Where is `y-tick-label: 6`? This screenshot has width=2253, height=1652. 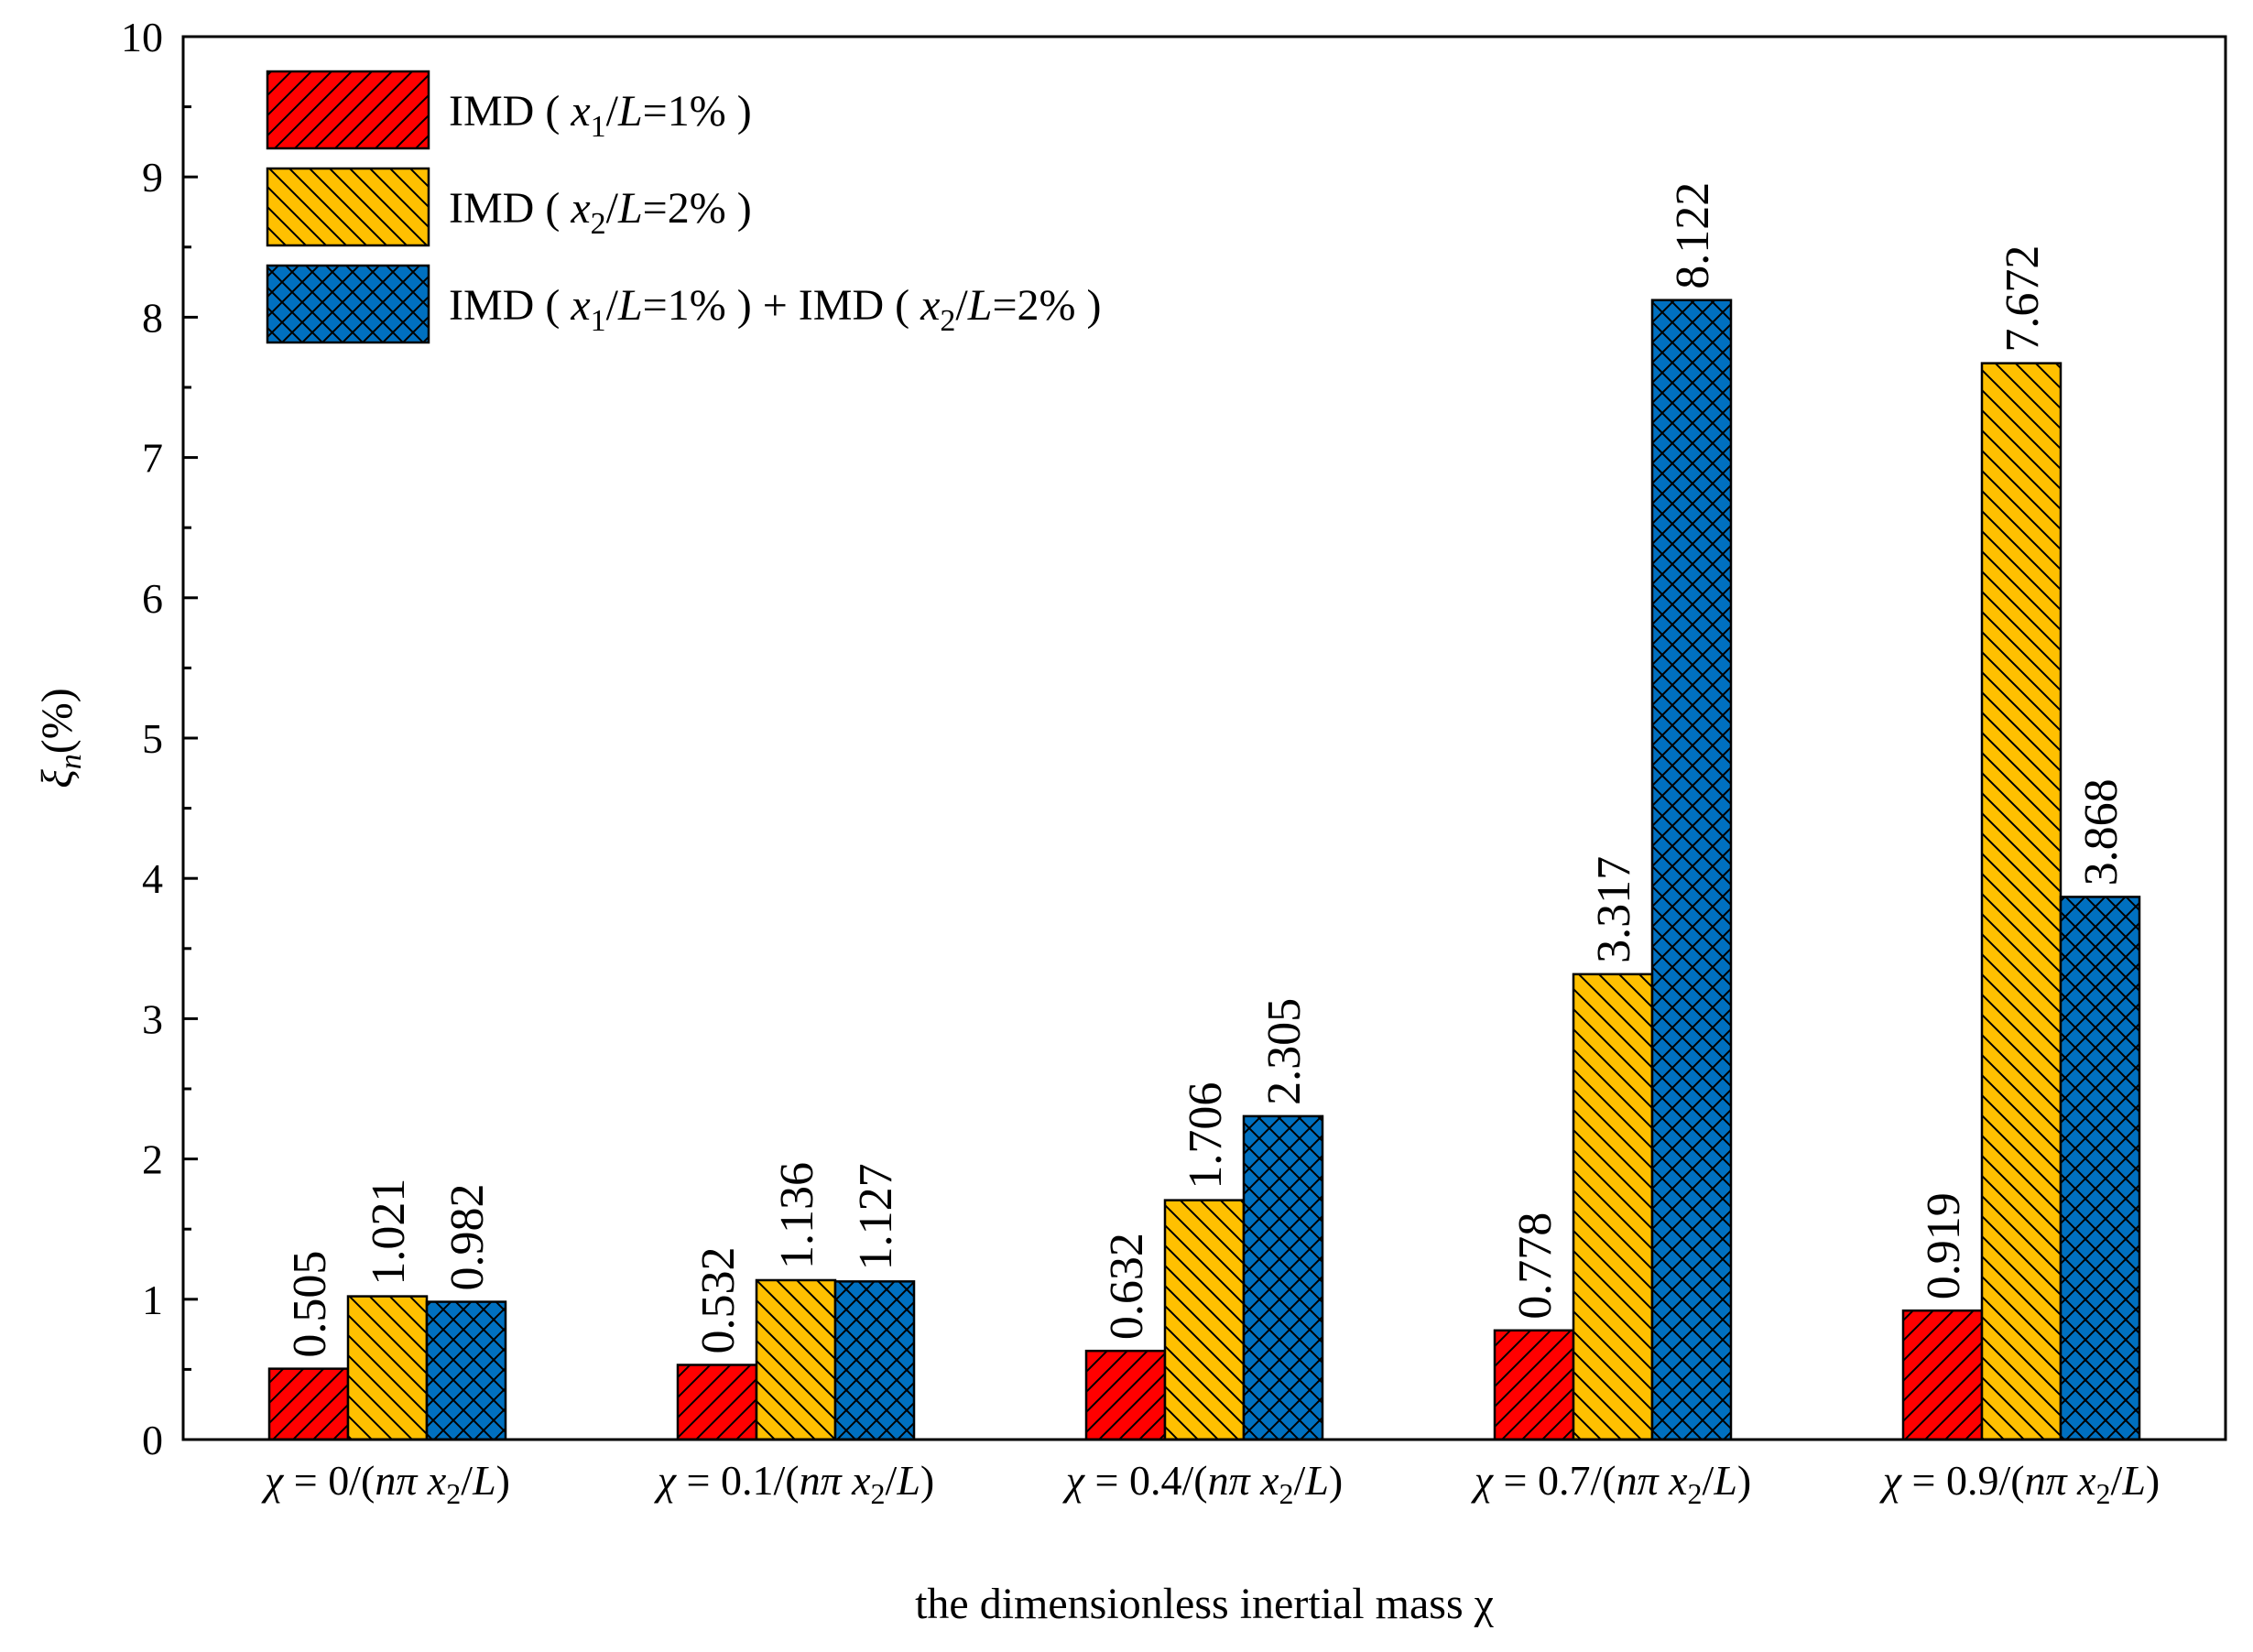
y-tick-label: 6 is located at coordinates (152, 599).